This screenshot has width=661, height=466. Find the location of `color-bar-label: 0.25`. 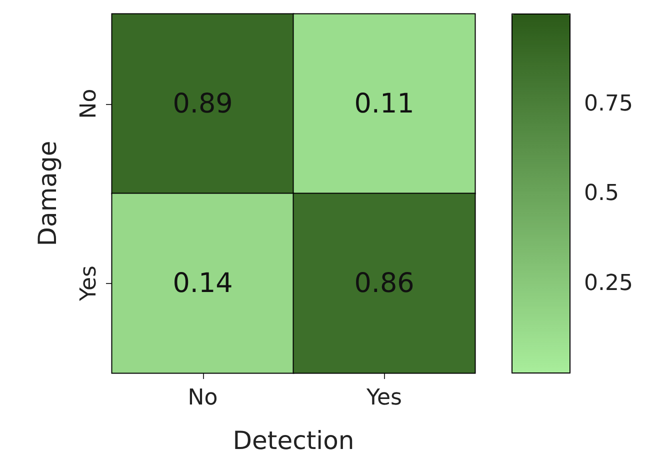

color-bar-label: 0.25 is located at coordinates (608, 283).